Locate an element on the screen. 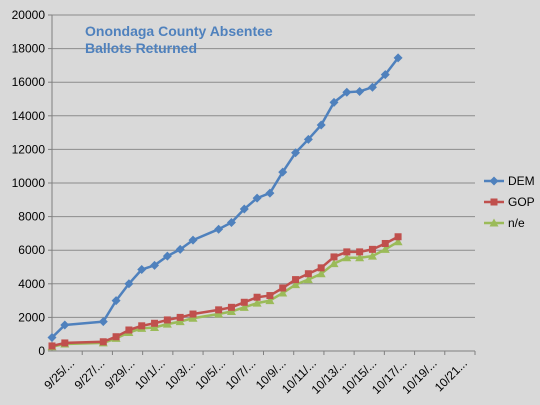 Image resolution: width=540 pixels, height=405 pixels. y-tick-label: 8000 is located at coordinates (31, 217).